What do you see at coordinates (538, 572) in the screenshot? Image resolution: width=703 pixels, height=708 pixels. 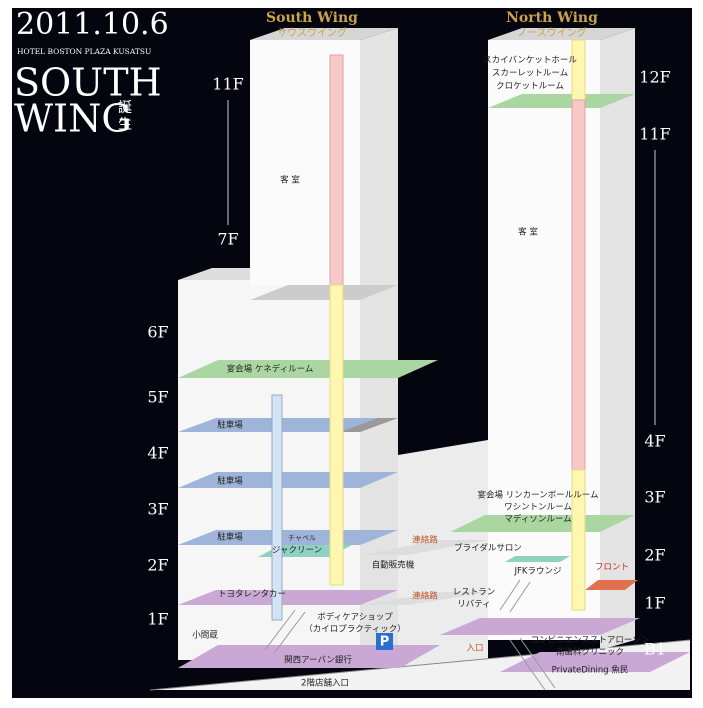 I see `room-label: JFKラウンジ` at bounding box center [538, 572].